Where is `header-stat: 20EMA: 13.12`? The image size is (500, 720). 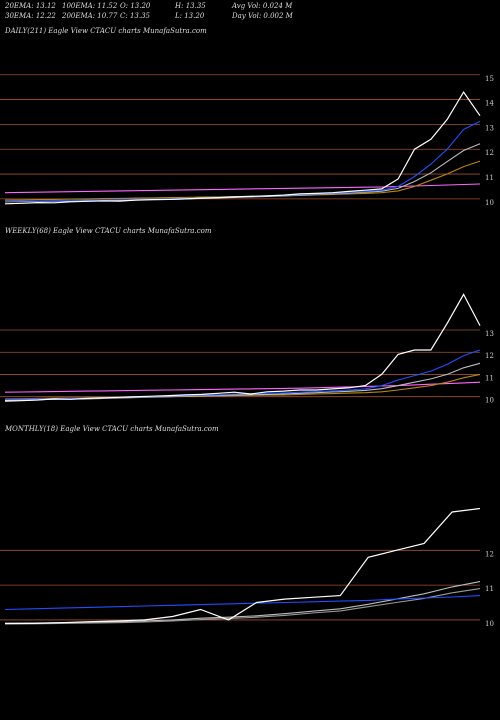
header-stat: 20EMA: 13.12 is located at coordinates (30, 6).